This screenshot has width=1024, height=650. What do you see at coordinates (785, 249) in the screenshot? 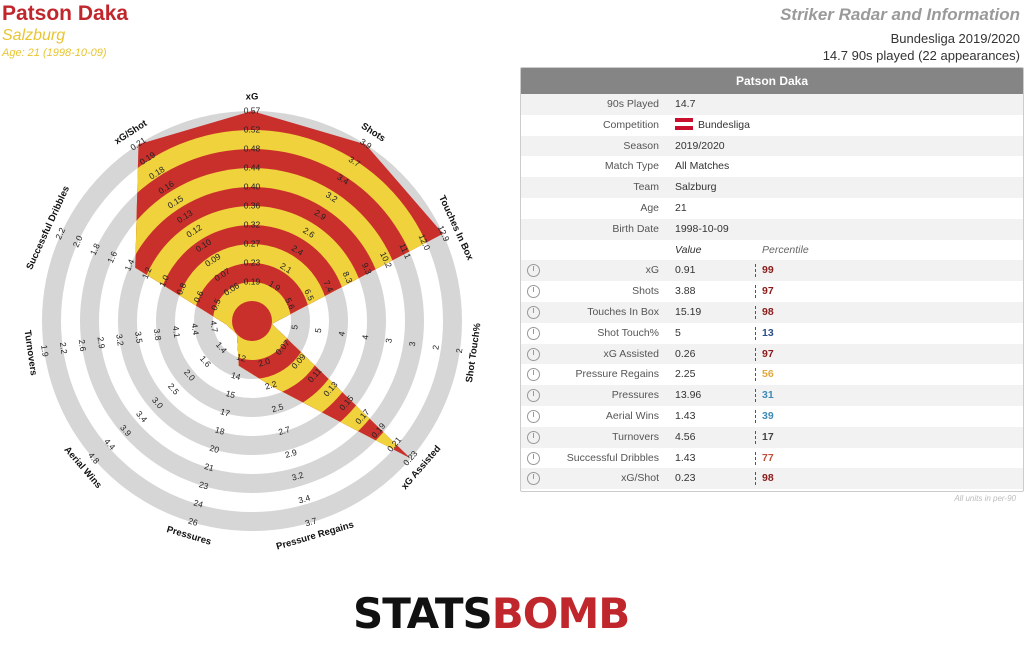
I see `percentile-column-header: Percentile` at bounding box center [785, 249].